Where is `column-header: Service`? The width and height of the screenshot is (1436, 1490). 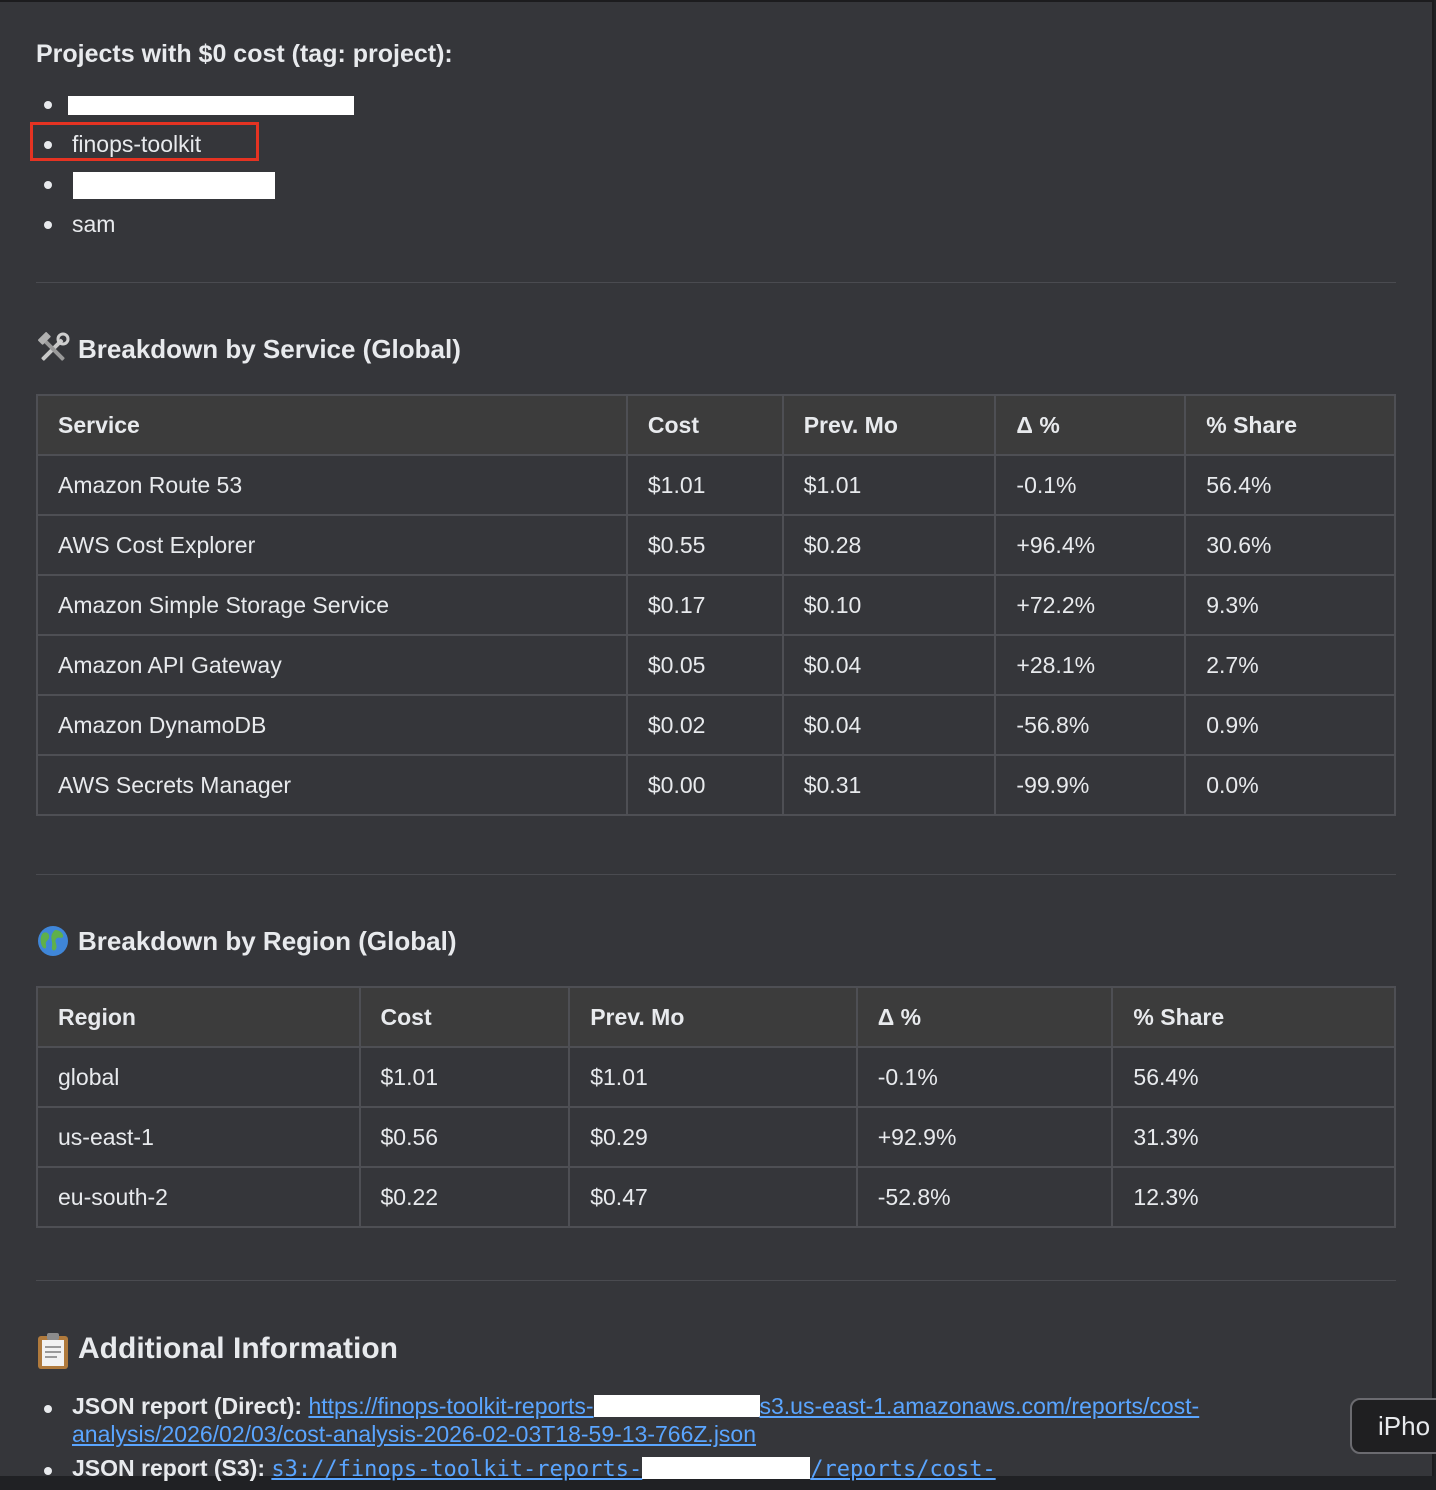
column-header: Service is located at coordinates (332, 425).